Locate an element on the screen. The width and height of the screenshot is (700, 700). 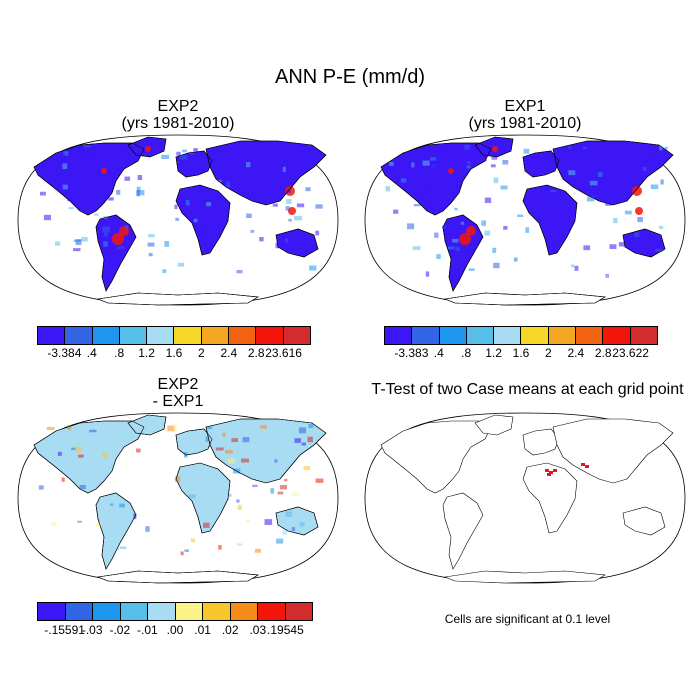
colorbar-tick-label: .19545 is located at coordinates (285, 630).